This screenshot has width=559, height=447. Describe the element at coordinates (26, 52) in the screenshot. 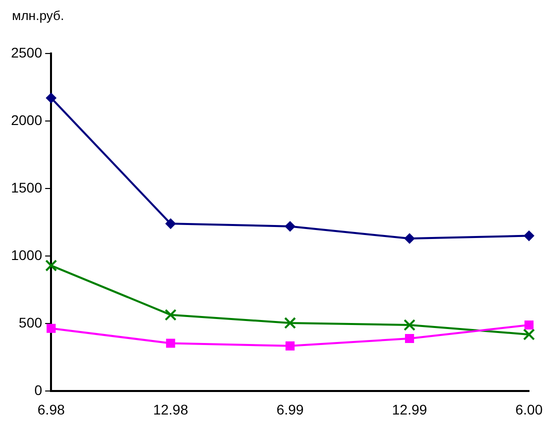

I see `y-tick-label: 2500` at that location.